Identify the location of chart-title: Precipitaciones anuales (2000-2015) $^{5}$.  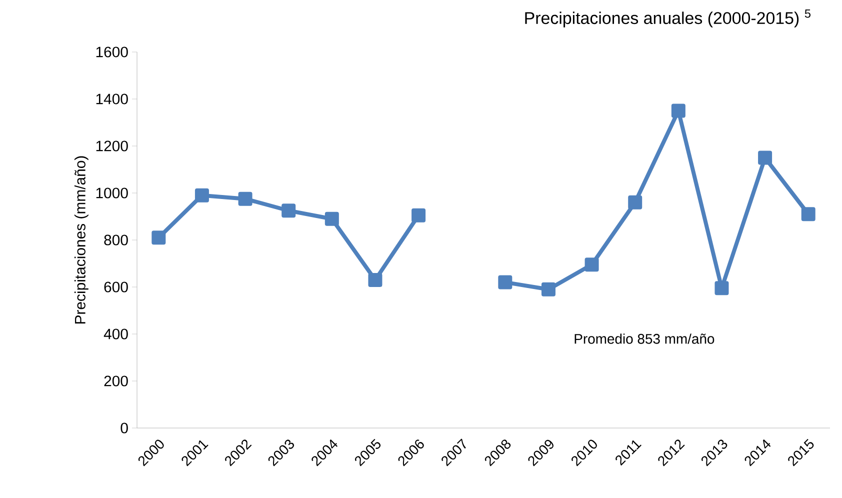
(667, 19).